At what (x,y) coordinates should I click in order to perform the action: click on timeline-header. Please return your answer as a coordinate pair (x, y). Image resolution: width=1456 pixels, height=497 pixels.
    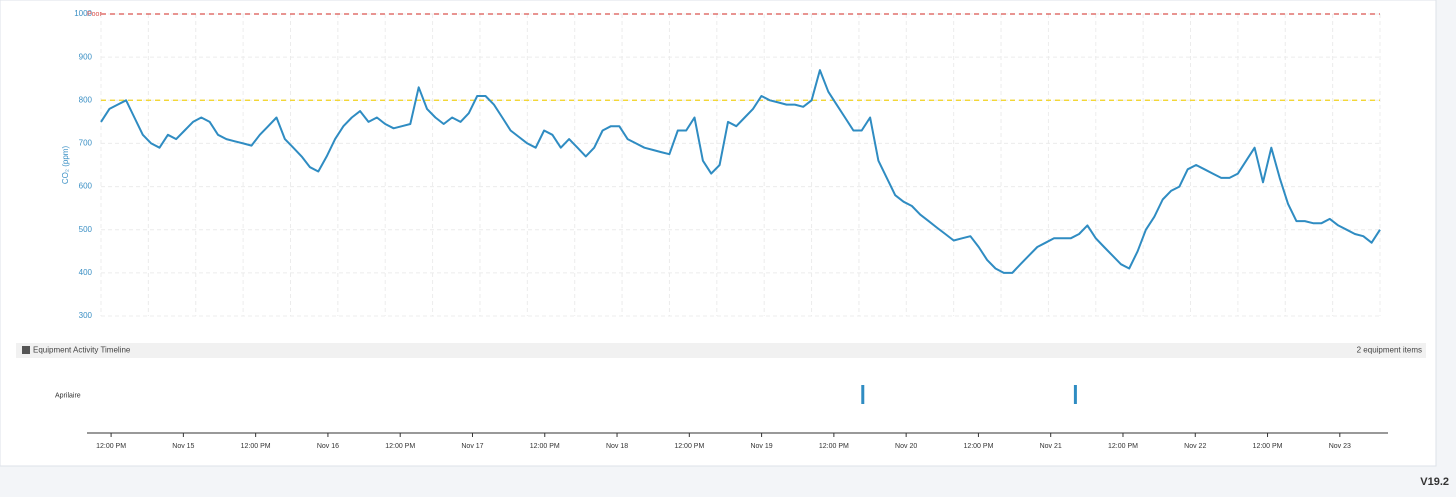
    Looking at the image, I should click on (721, 350).